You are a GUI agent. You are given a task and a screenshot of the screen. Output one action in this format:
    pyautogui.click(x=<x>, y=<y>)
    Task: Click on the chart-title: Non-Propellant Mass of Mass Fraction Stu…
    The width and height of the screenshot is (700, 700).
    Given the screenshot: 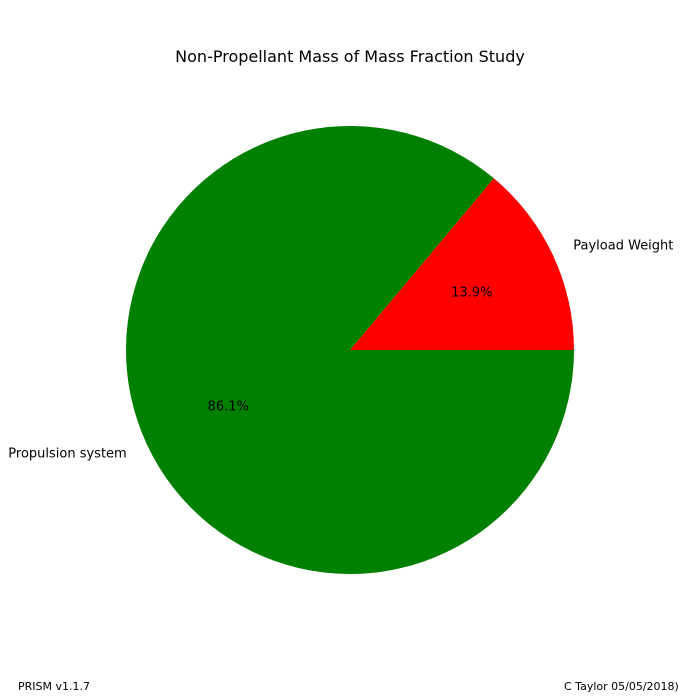 What is the action you would take?
    pyautogui.click(x=350, y=56)
    